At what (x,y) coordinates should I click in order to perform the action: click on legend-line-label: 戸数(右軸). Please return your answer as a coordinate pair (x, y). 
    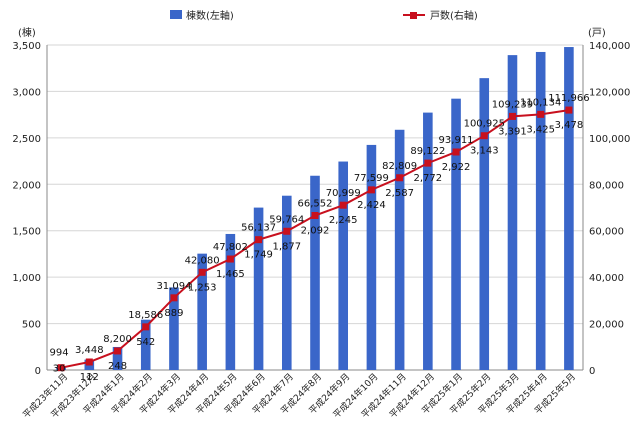
    Looking at the image, I should click on (454, 15).